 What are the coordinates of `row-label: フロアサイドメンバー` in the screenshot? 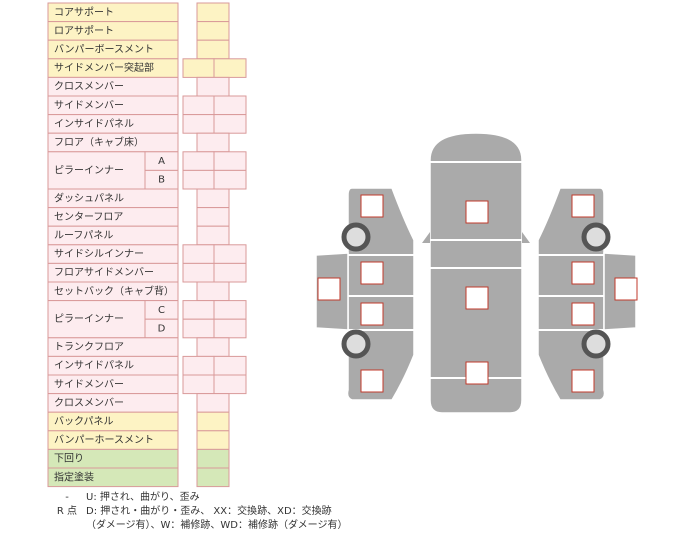 It's located at (104, 273).